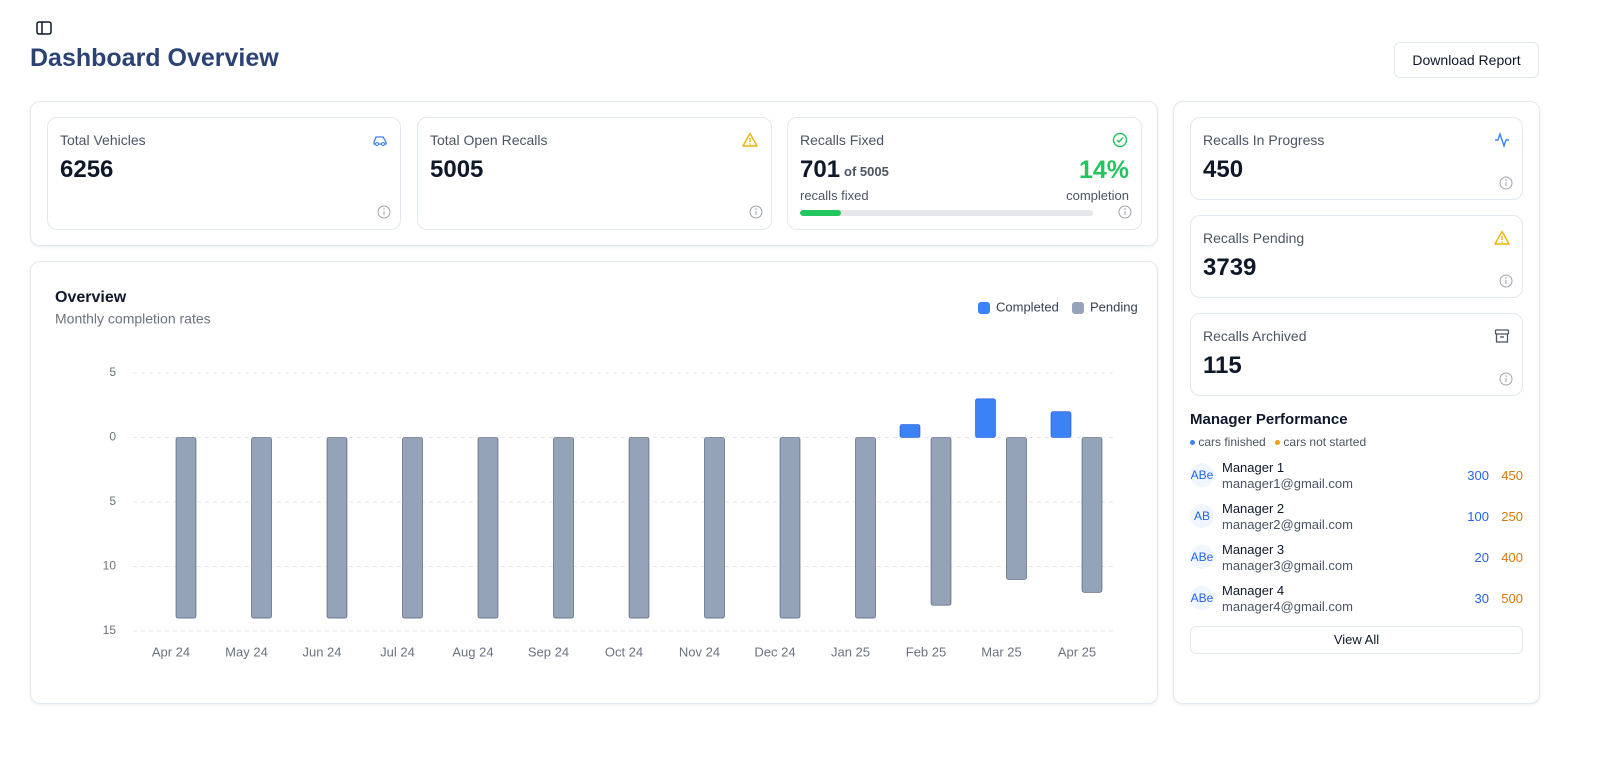  I want to click on legend-label: cars not started, so click(1325, 442).